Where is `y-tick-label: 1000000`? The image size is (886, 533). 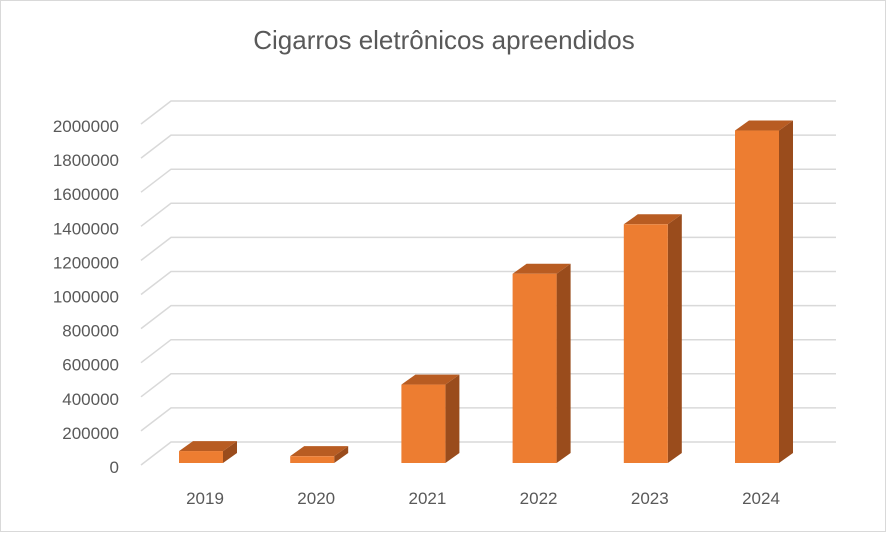 y-tick-label: 1000000 is located at coordinates (86, 297).